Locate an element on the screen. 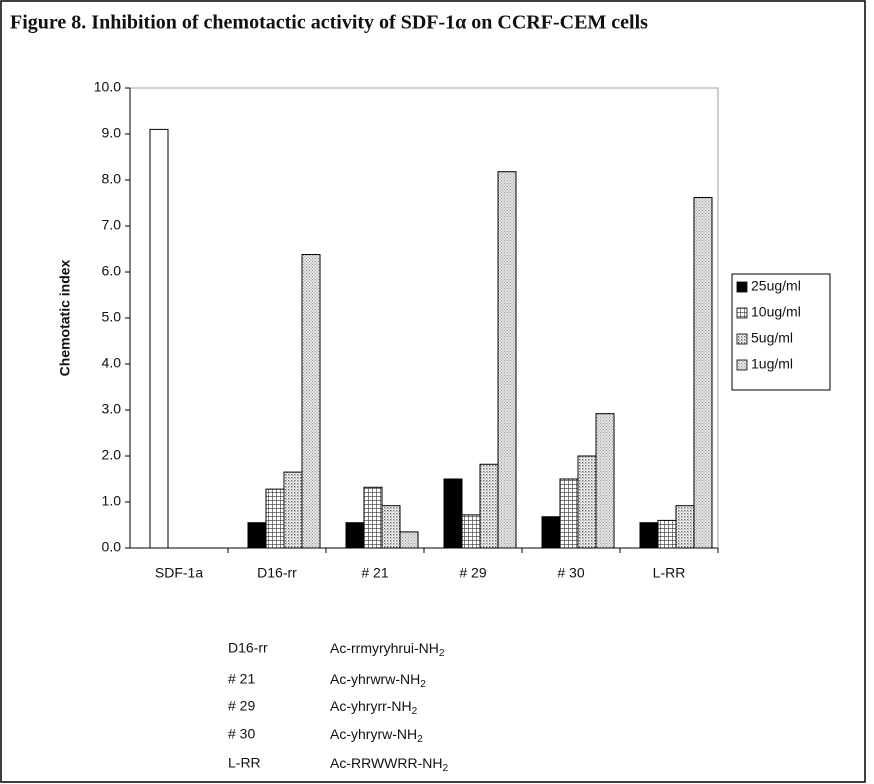  legend-box is located at coordinates (781, 332).